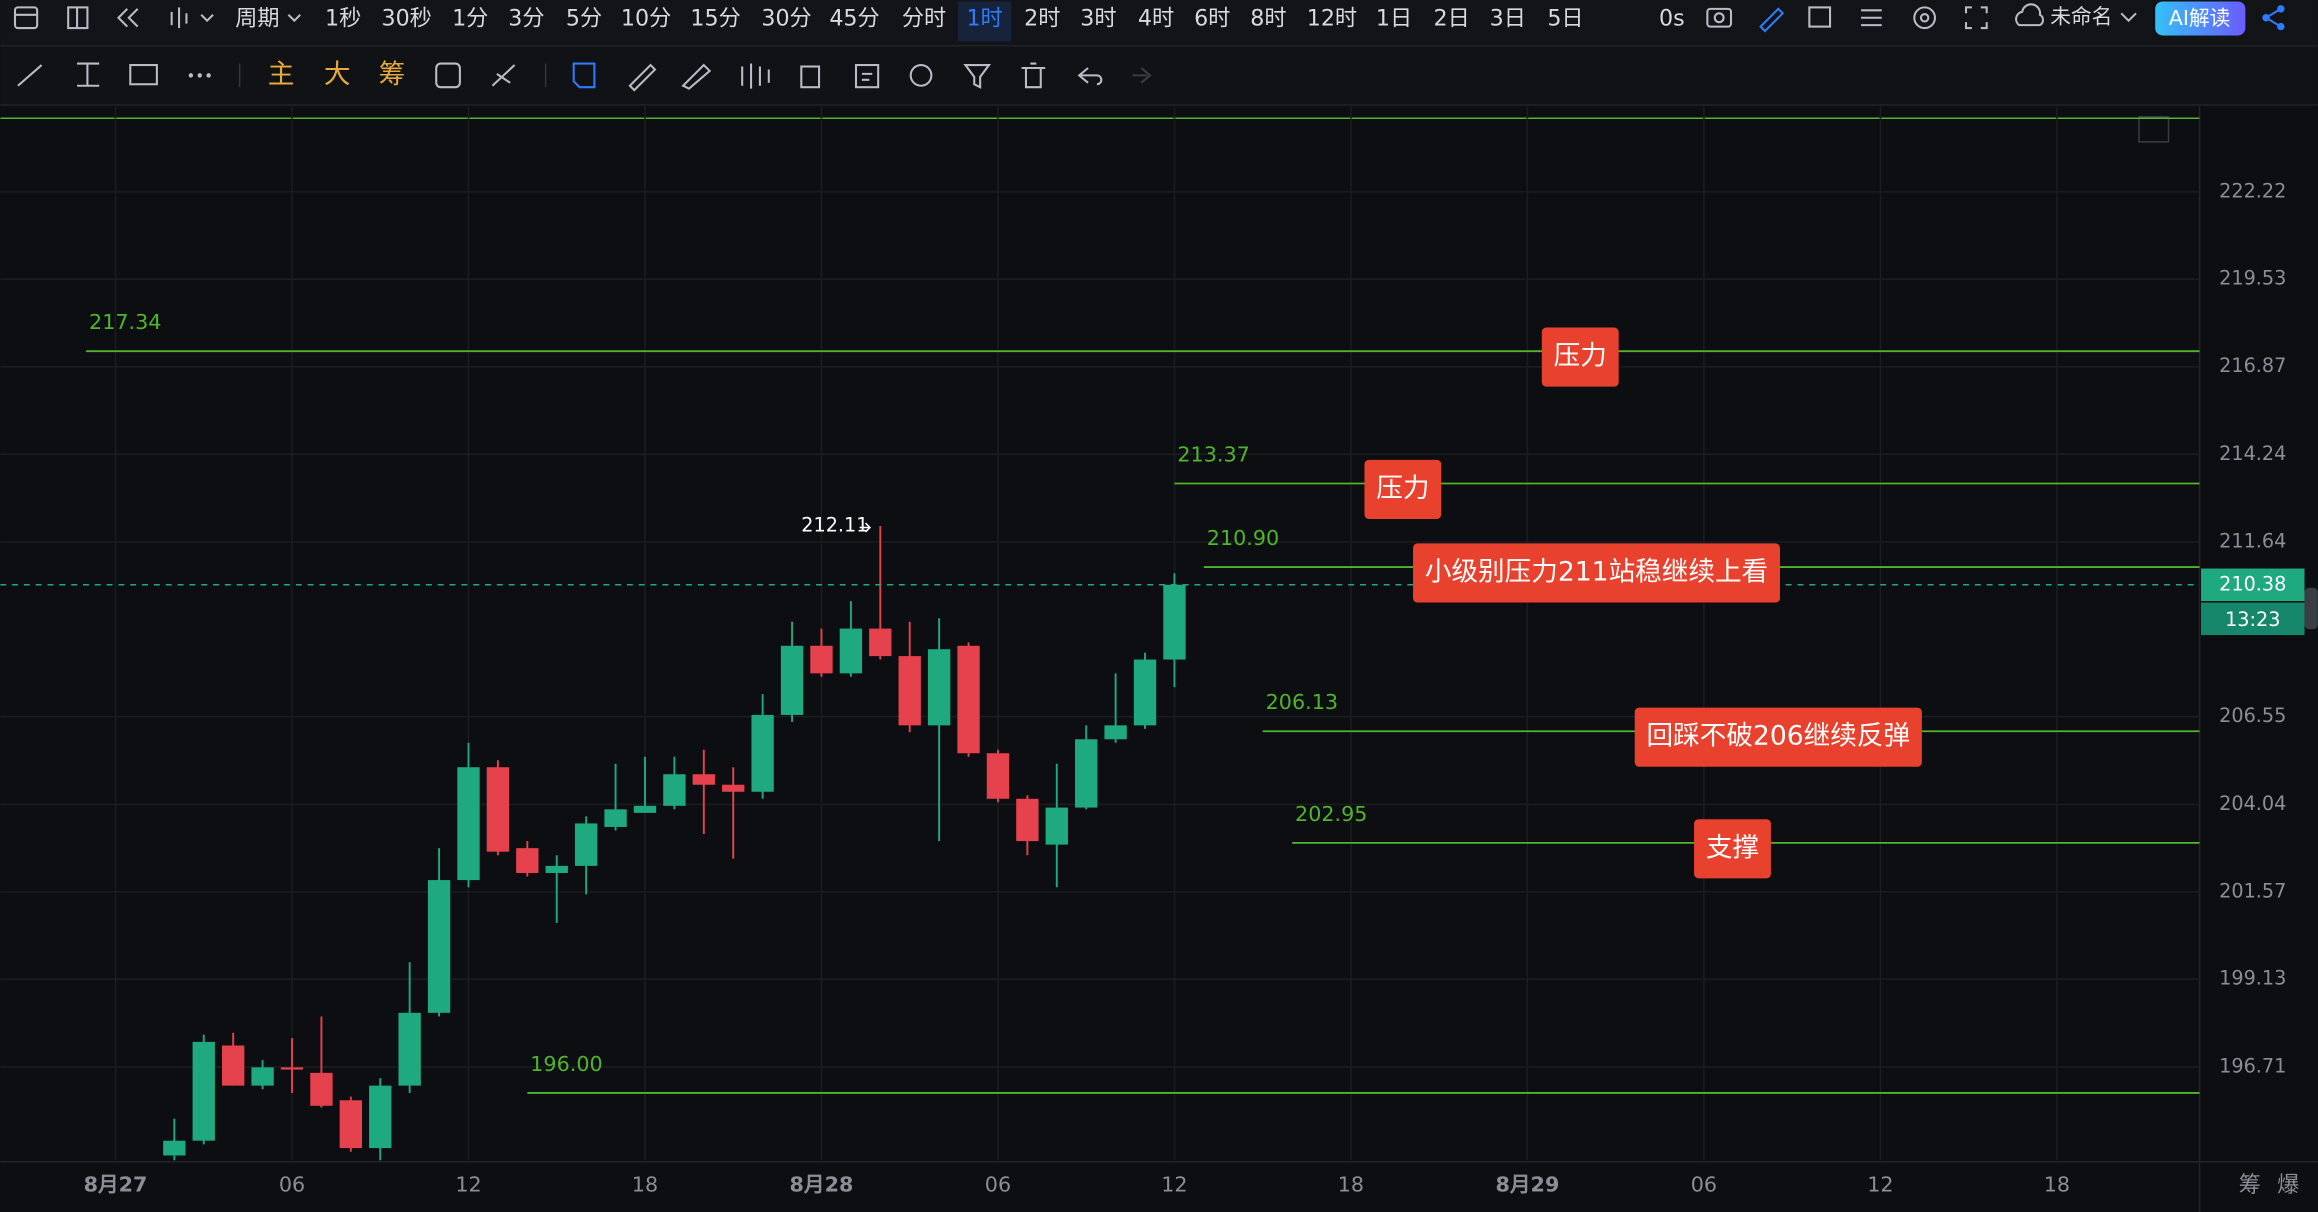 This screenshot has height=1212, width=2318. What do you see at coordinates (984, 19) in the screenshot?
I see `period-active: 1时` at bounding box center [984, 19].